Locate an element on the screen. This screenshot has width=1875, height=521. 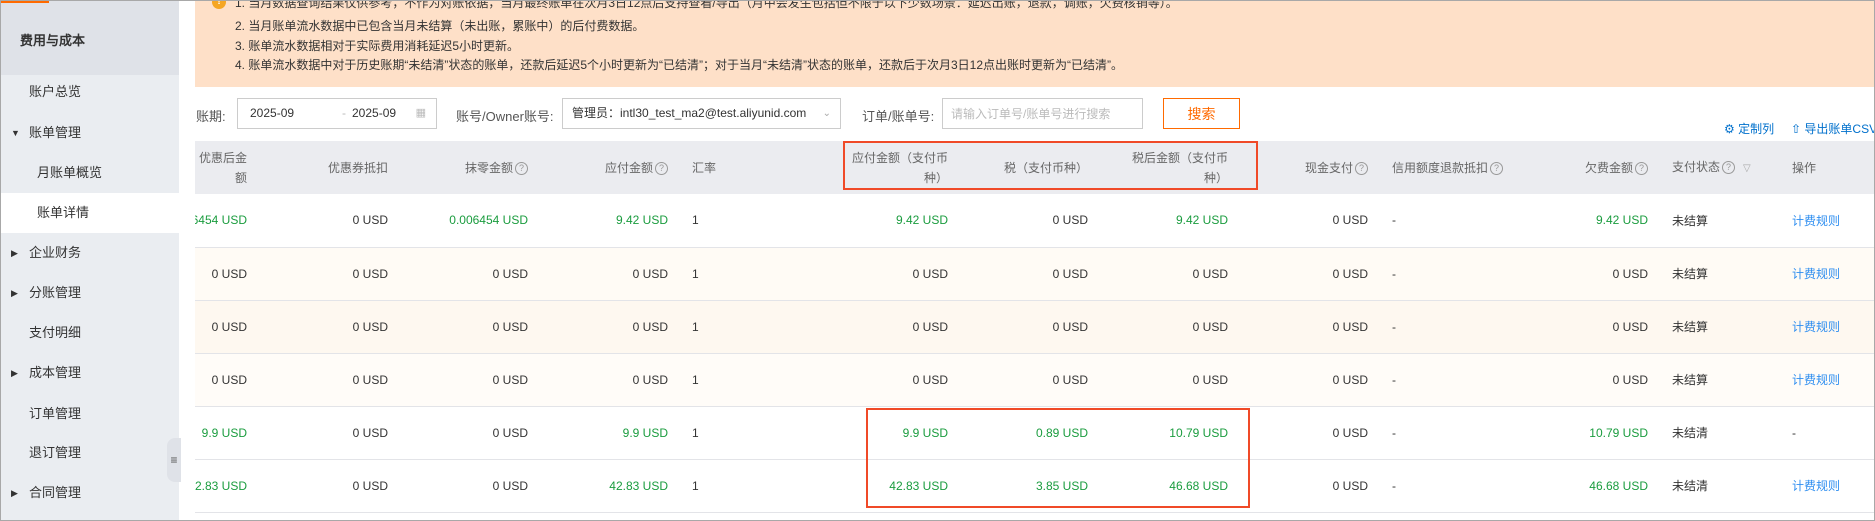
sidebar-item: 订单管理 is located at coordinates (90, 414).